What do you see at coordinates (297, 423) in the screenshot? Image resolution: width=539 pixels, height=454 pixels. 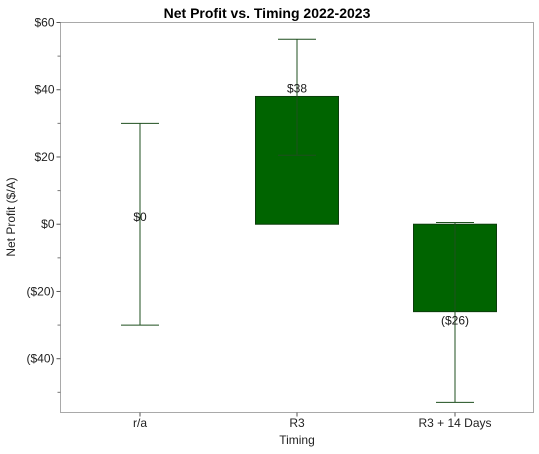 I see `x-tick-label: R3` at bounding box center [297, 423].